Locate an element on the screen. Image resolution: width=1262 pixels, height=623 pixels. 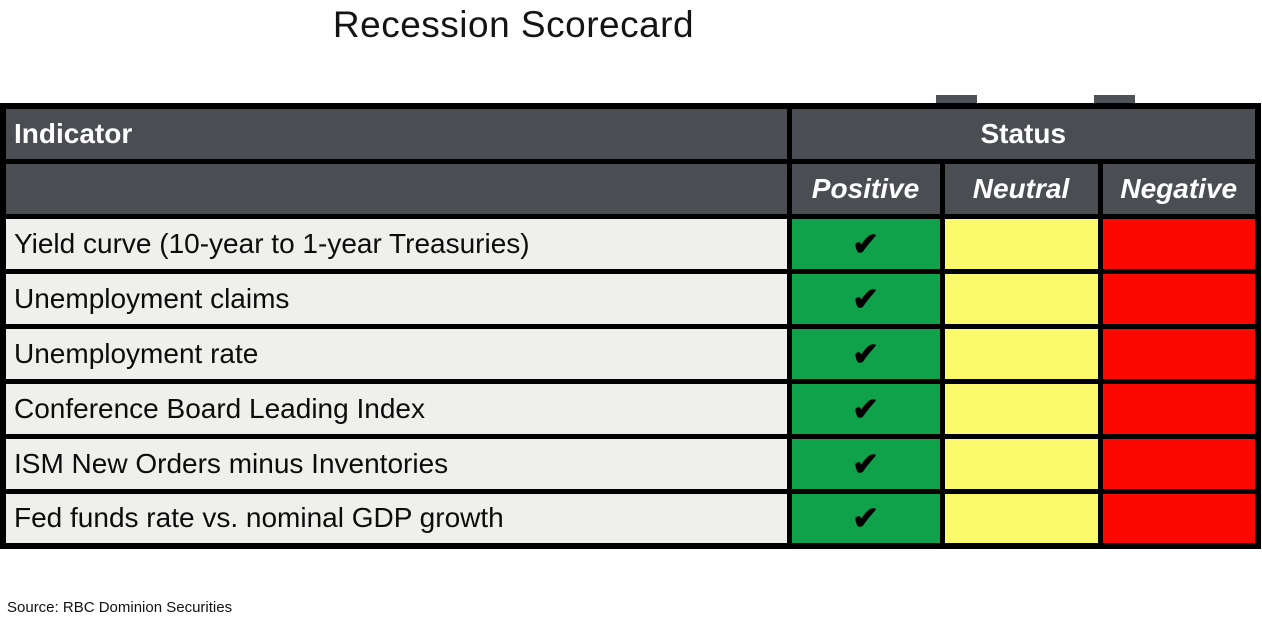
table-row: ISM New Orders minus Inventories ✔ is located at coordinates (630, 463).